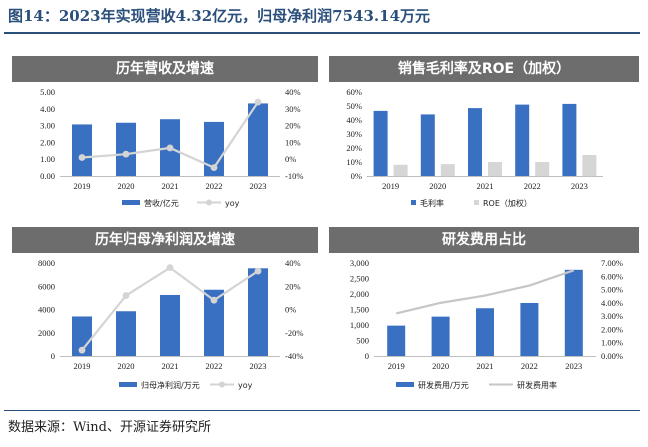 Image resolution: width=648 pixels, height=447 pixels. Describe the element at coordinates (165, 240) in the screenshot. I see `panel-title-netprofit: 历年归母净利润及增速` at that location.